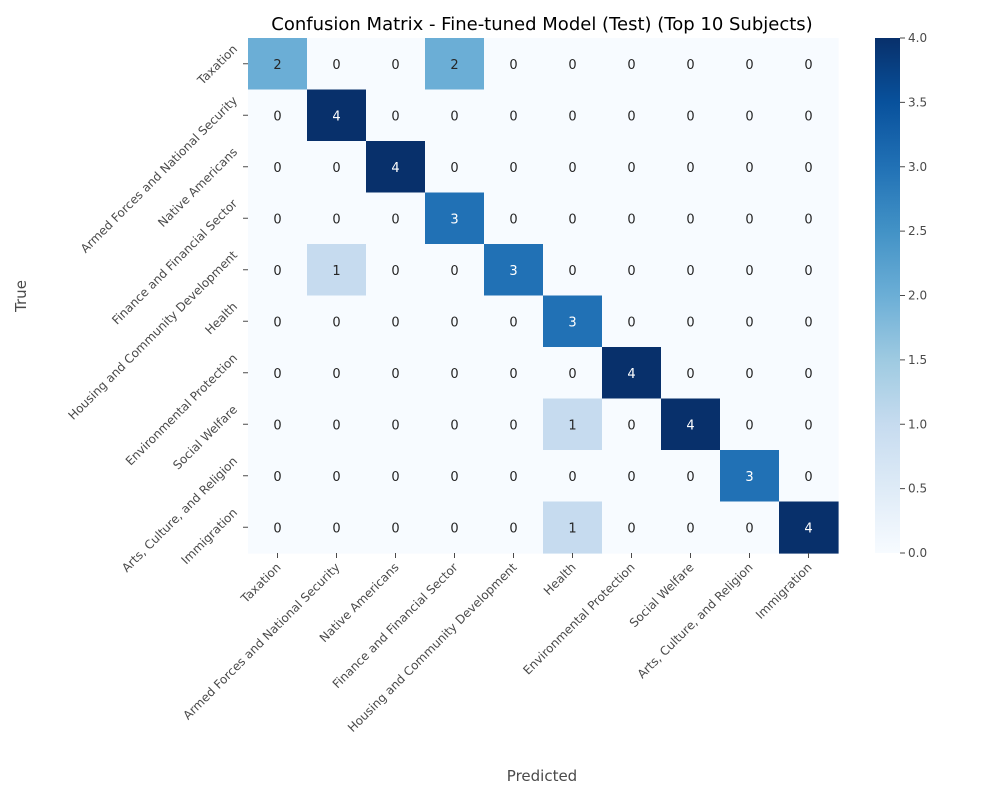 Image resolution: width=1000 pixels, height=800 pixels. I want to click on x-tick-label: Health, so click(560, 579).